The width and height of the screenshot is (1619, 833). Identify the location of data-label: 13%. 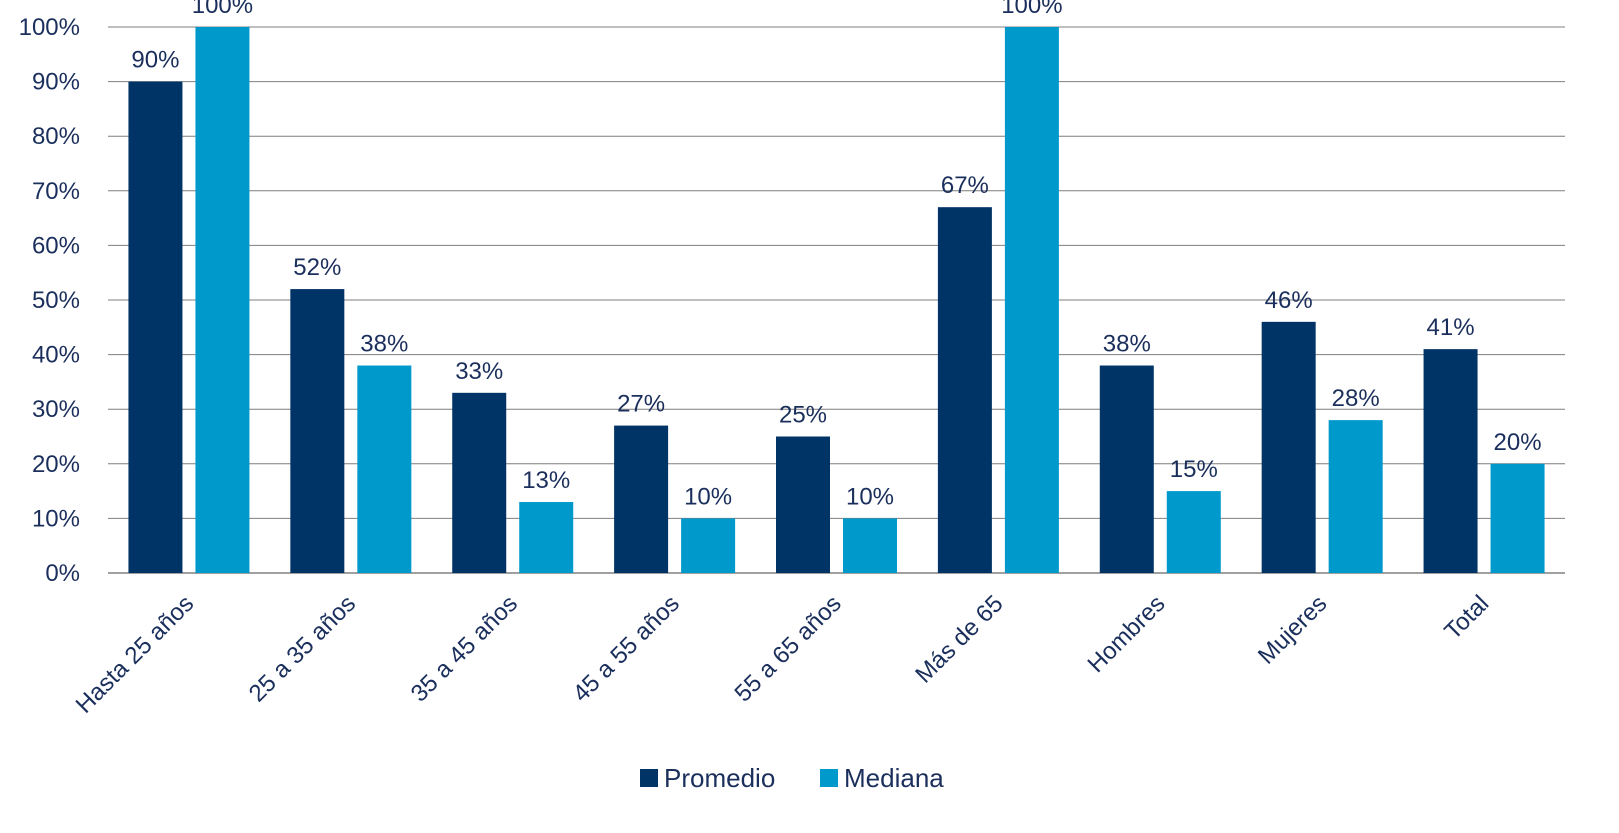
(546, 480).